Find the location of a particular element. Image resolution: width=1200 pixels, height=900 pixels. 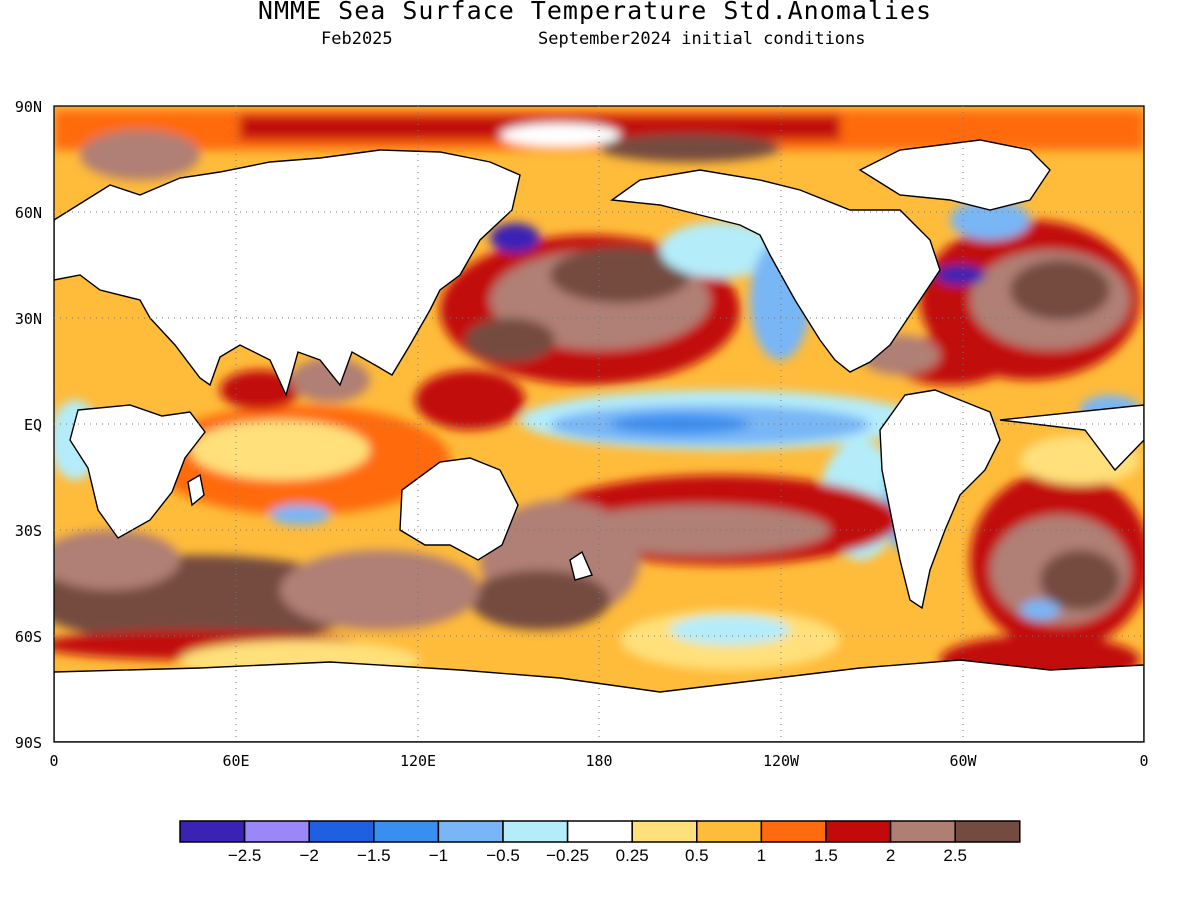

lat-label-90s: 90S is located at coordinates (28, 743).